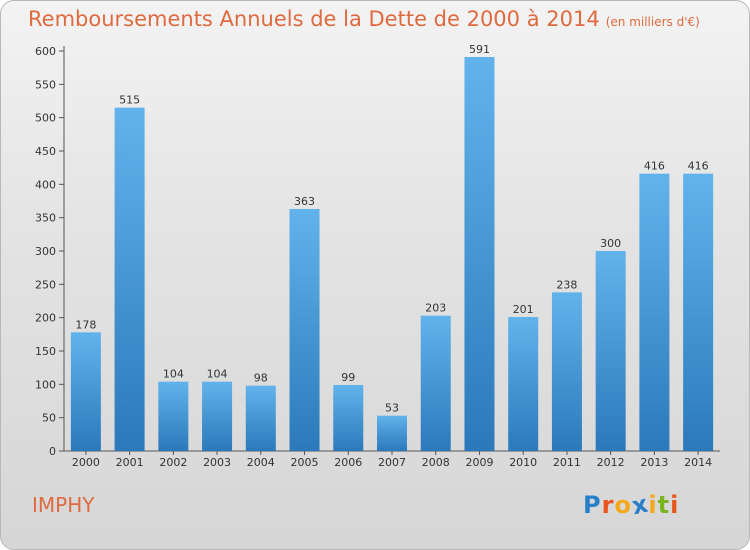 This screenshot has width=750, height=550. What do you see at coordinates (261, 462) in the screenshot?
I see `x-tick-label: 2004` at bounding box center [261, 462].